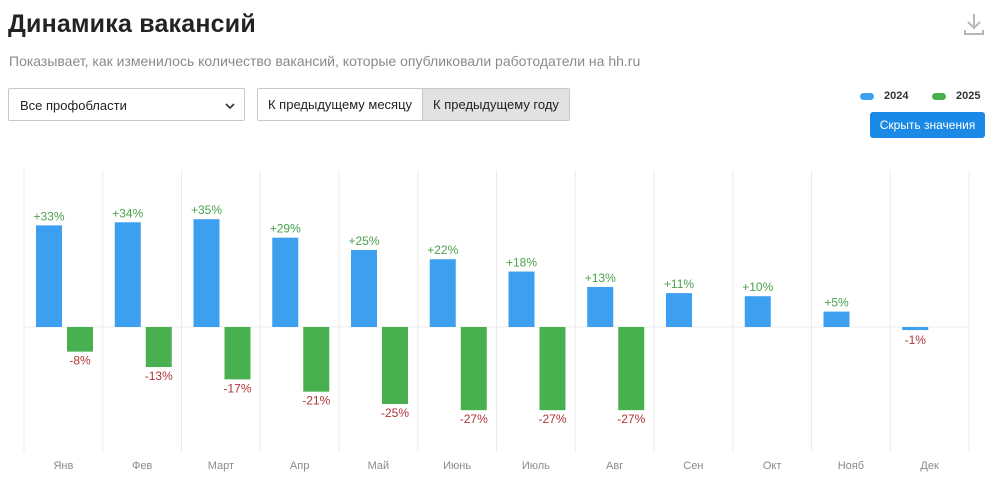  I want to click on x-tick-label: Март, so click(221, 466).